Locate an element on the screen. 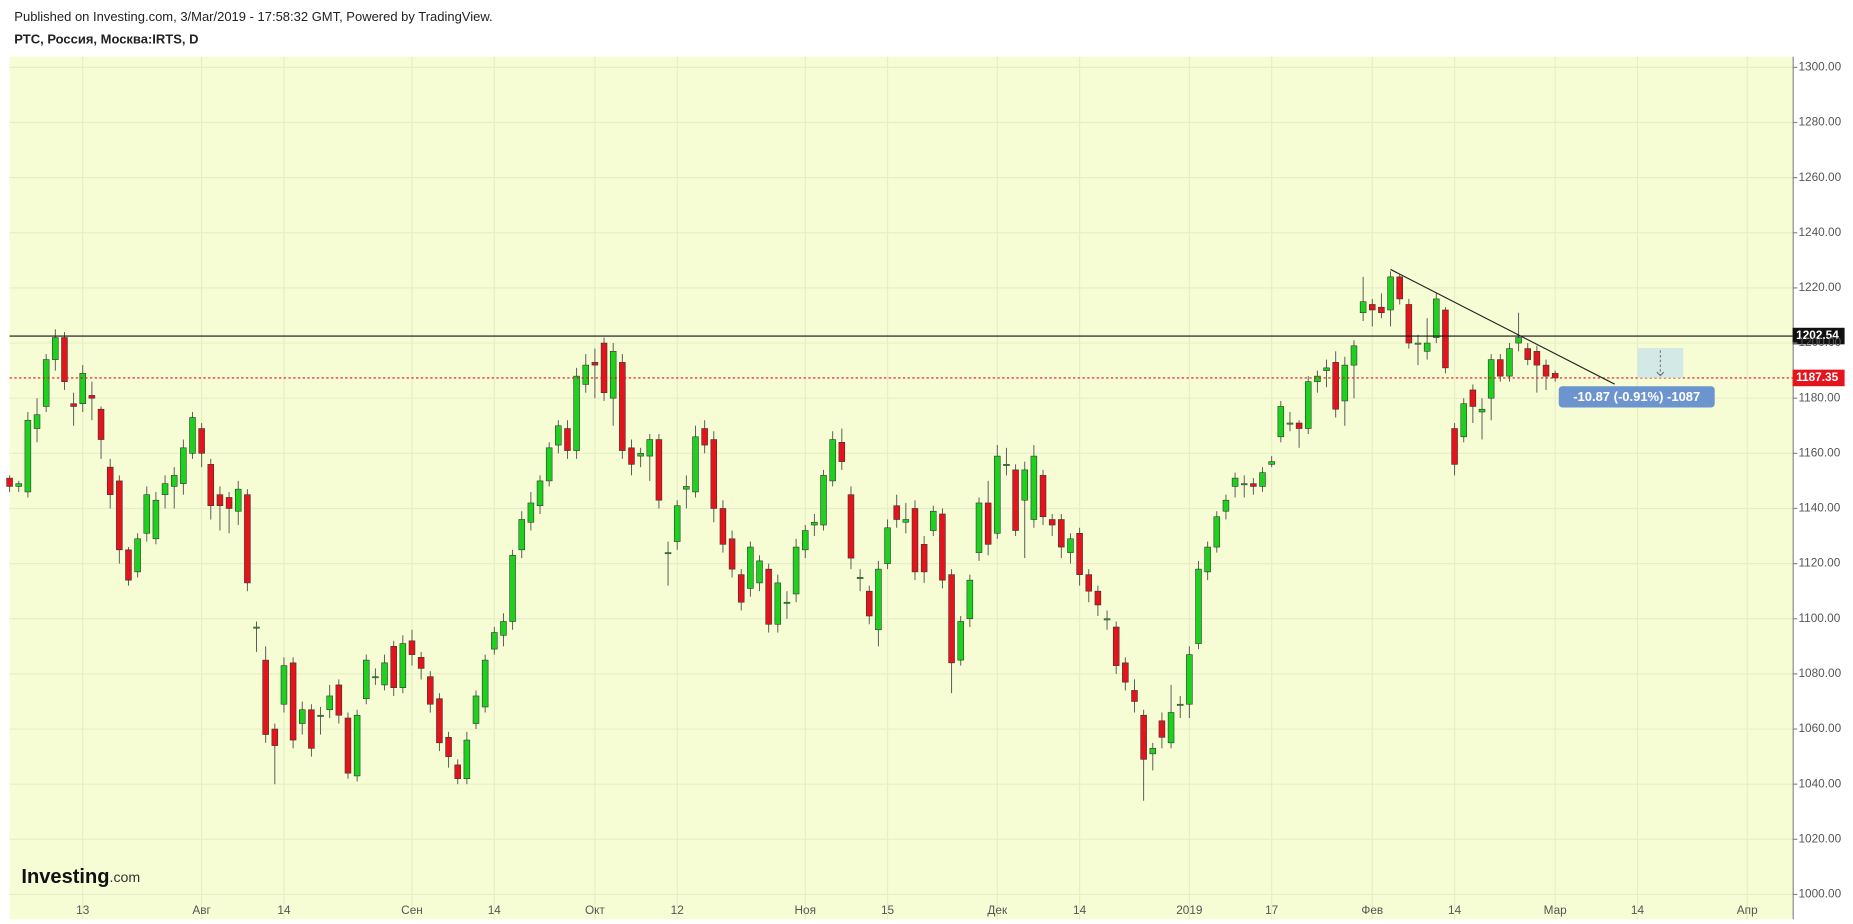  price-label: 1202.54 is located at coordinates (1817, 335).